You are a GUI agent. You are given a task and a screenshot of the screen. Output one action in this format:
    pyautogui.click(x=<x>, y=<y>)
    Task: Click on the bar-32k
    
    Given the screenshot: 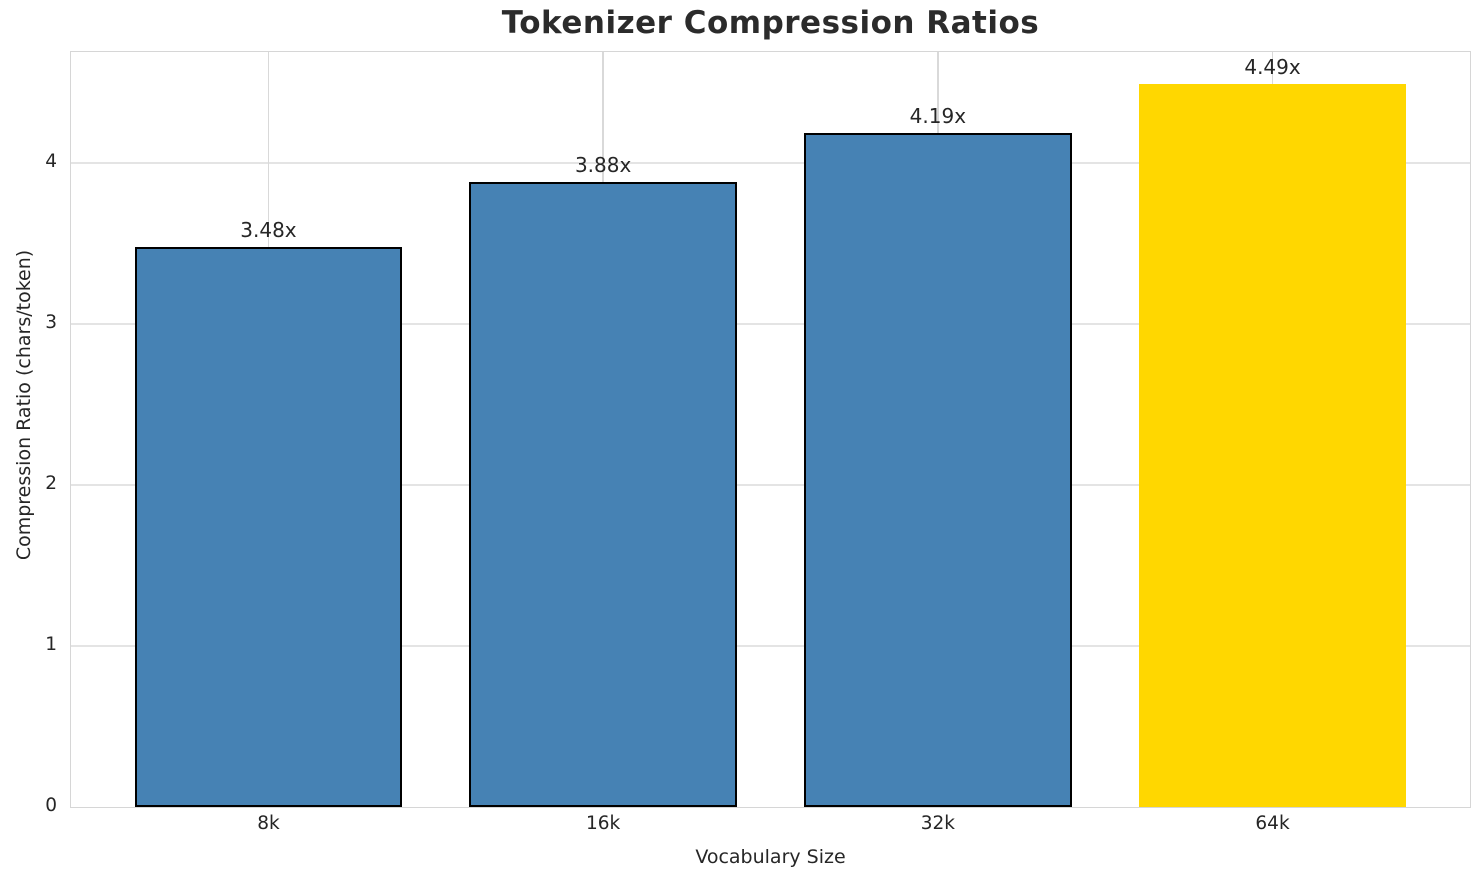 What is the action you would take?
    pyautogui.click(x=937, y=469)
    